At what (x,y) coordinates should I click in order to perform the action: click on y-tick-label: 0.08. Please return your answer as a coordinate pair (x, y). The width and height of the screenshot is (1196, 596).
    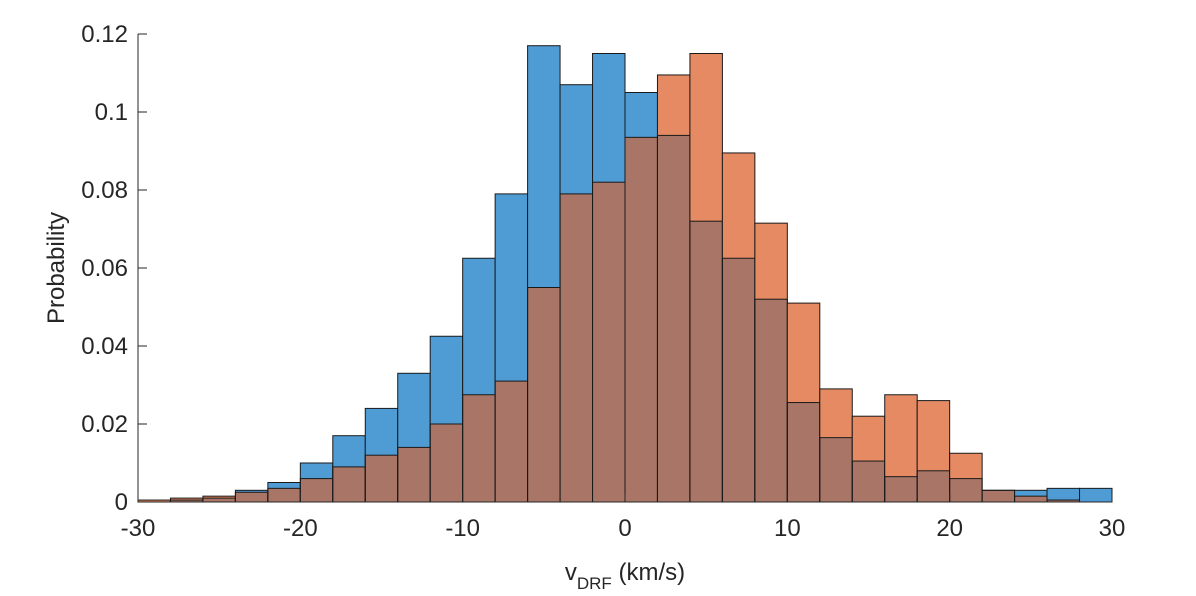
    Looking at the image, I should click on (104, 190).